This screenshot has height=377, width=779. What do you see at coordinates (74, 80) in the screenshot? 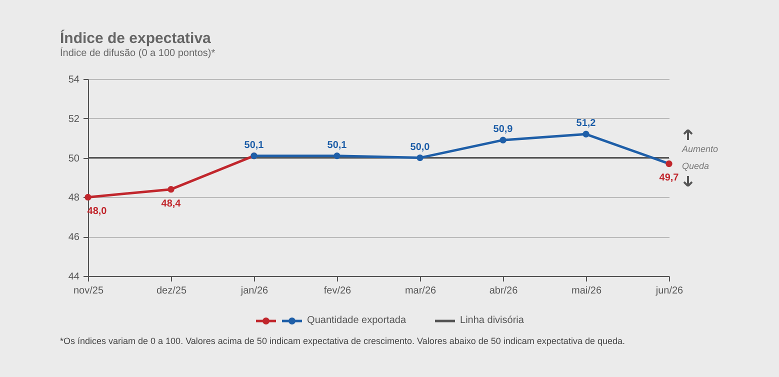
I see `y-tick-label: 54` at bounding box center [74, 80].